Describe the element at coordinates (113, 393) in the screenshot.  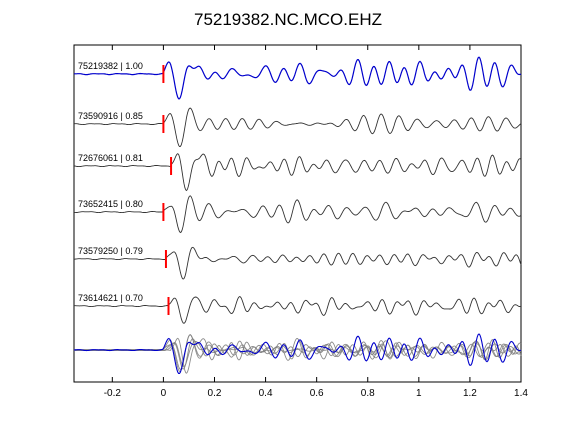
I see `x-tick-label: -0.2` at that location.